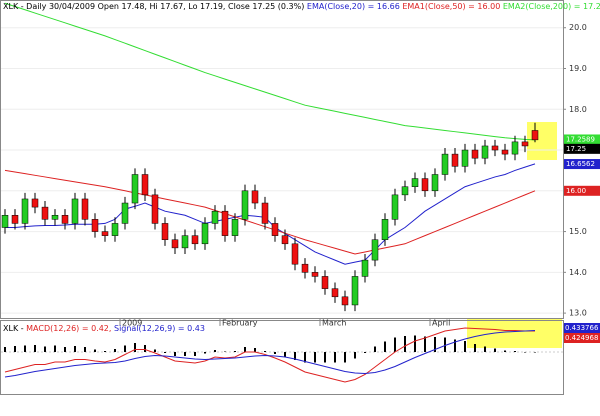  What do you see at coordinates (159, 328) in the screenshot?
I see `legend-entry: Signal(12,26,9) = 0.43` at bounding box center [159, 328].